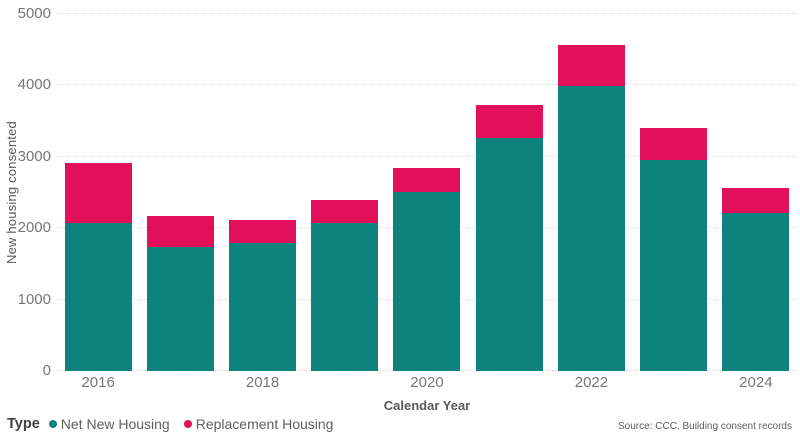 The height and width of the screenshot is (440, 800). What do you see at coordinates (756, 291) in the screenshot?
I see `bar-segment-net-new-housing-2024` at bounding box center [756, 291].